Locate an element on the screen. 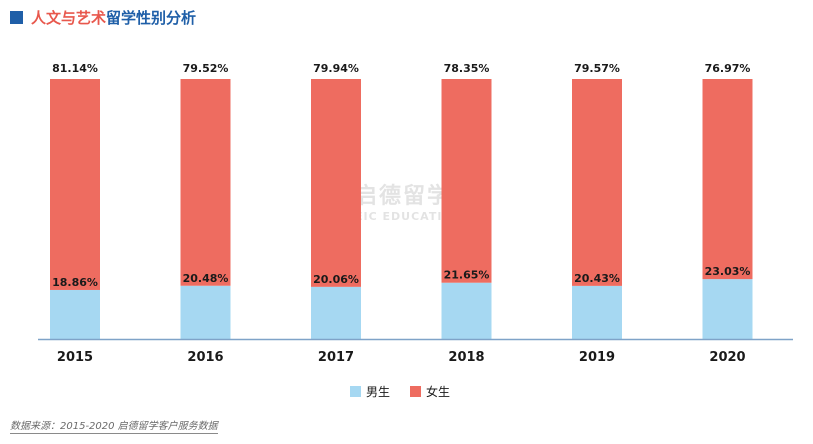  label-male-2018: 21.65% is located at coordinates (467, 275).